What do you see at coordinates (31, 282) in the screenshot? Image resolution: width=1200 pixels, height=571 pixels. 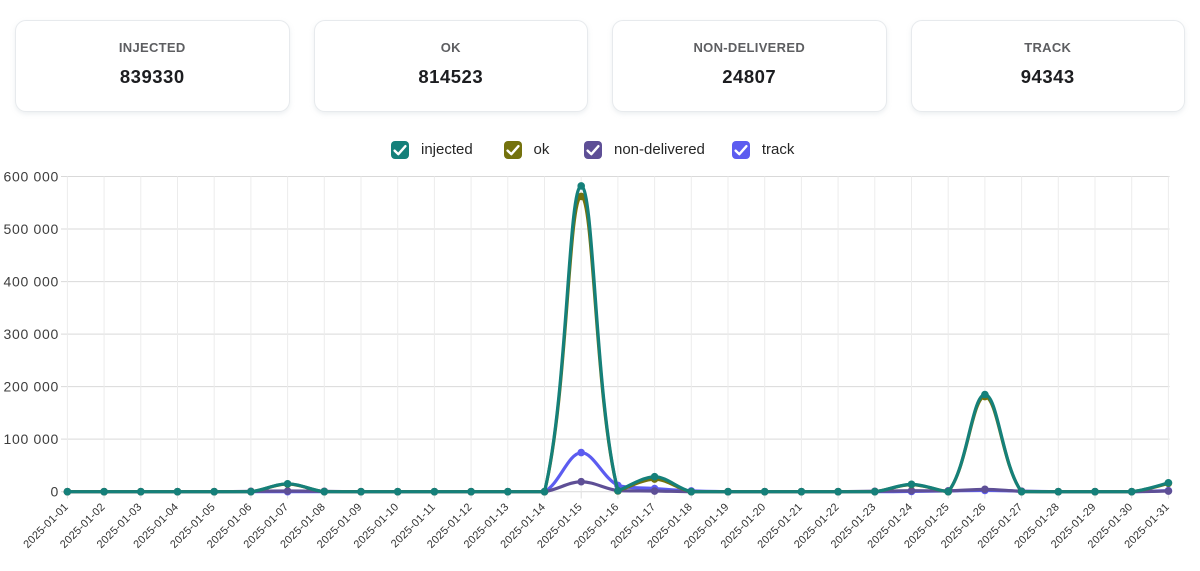 I see `svg-text: 400 000` at bounding box center [31, 282].